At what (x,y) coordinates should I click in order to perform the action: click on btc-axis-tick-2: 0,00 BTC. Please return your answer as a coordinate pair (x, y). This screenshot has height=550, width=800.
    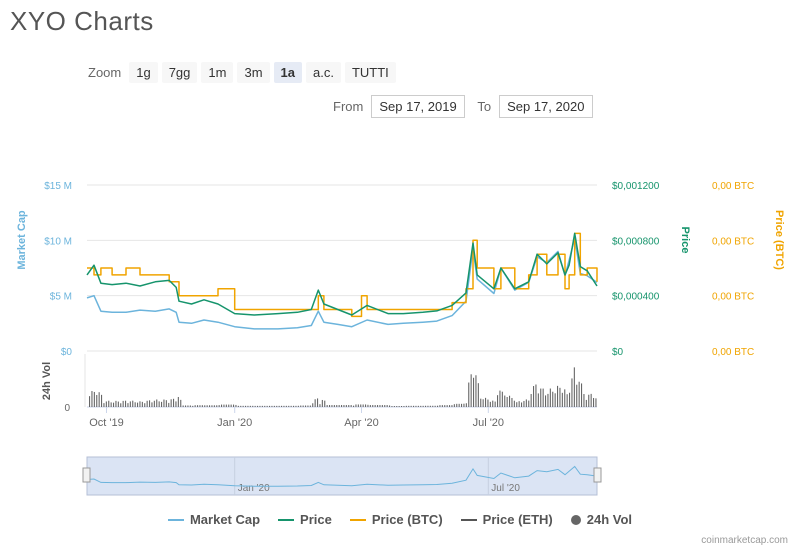
    Looking at the image, I should click on (733, 241).